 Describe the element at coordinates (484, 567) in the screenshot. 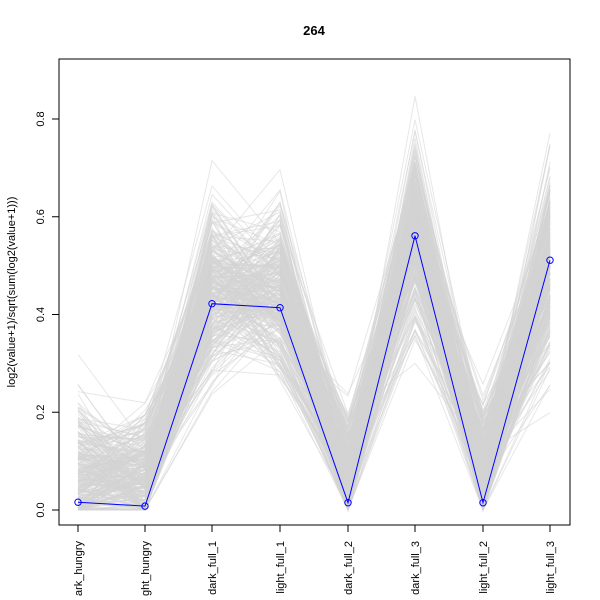

I see `x-tick-label: light_full_2` at that location.